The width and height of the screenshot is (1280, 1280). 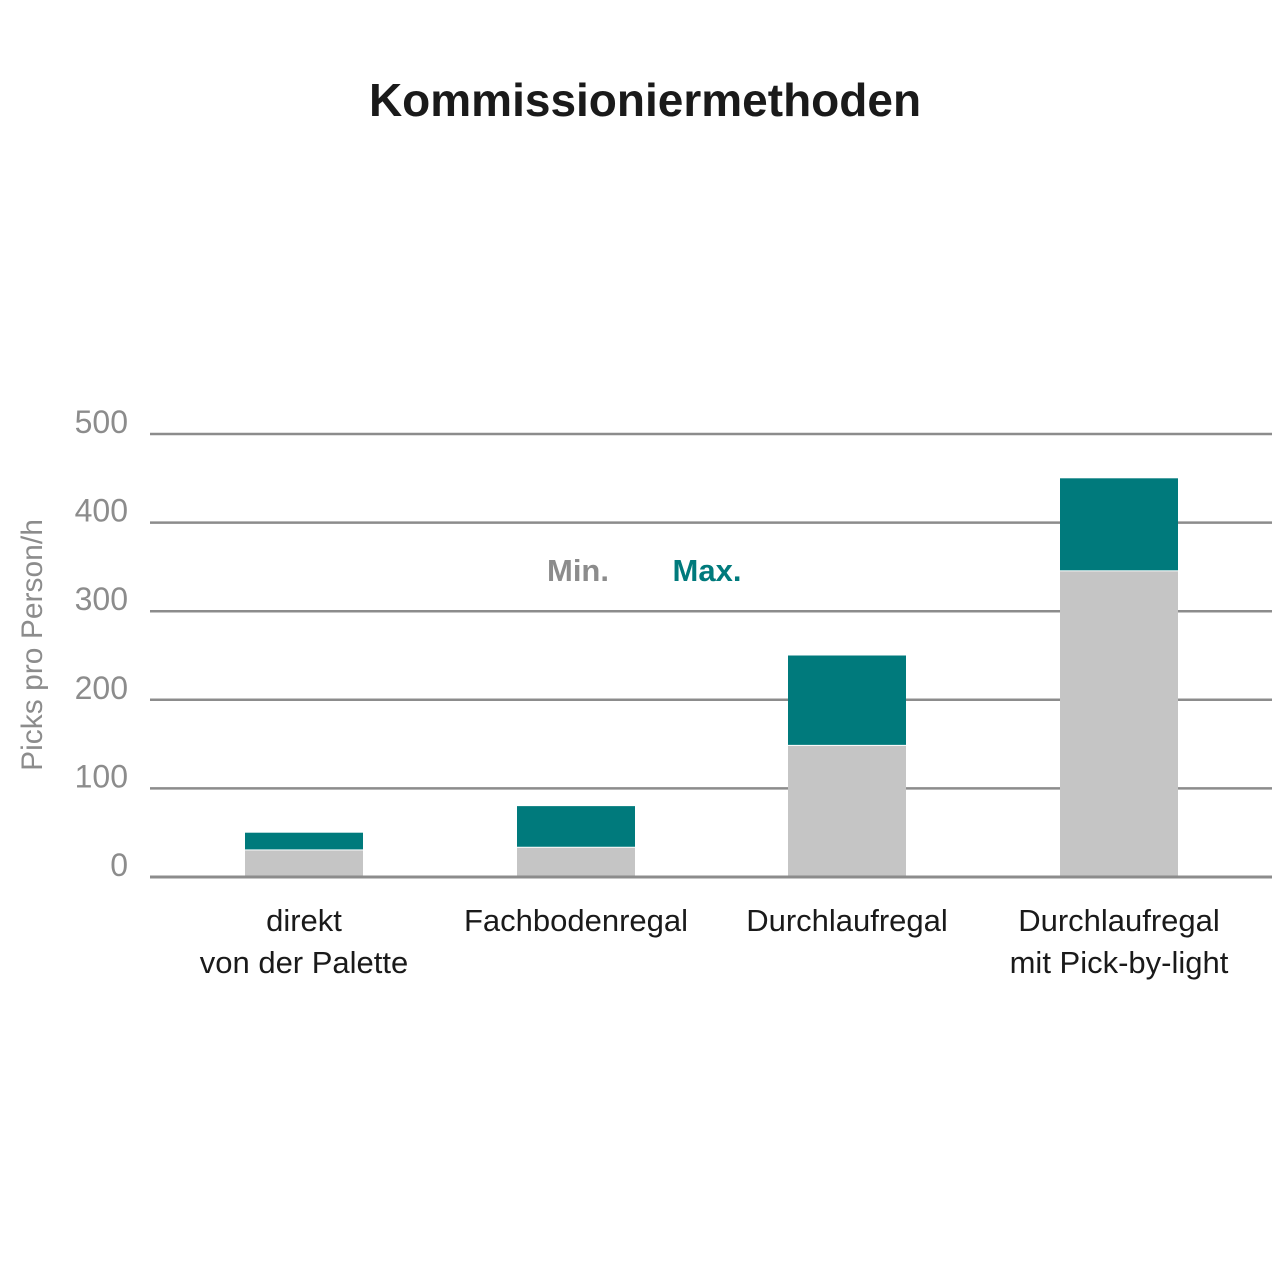 What do you see at coordinates (707, 570) in the screenshot?
I see `legend-max: Max.` at bounding box center [707, 570].